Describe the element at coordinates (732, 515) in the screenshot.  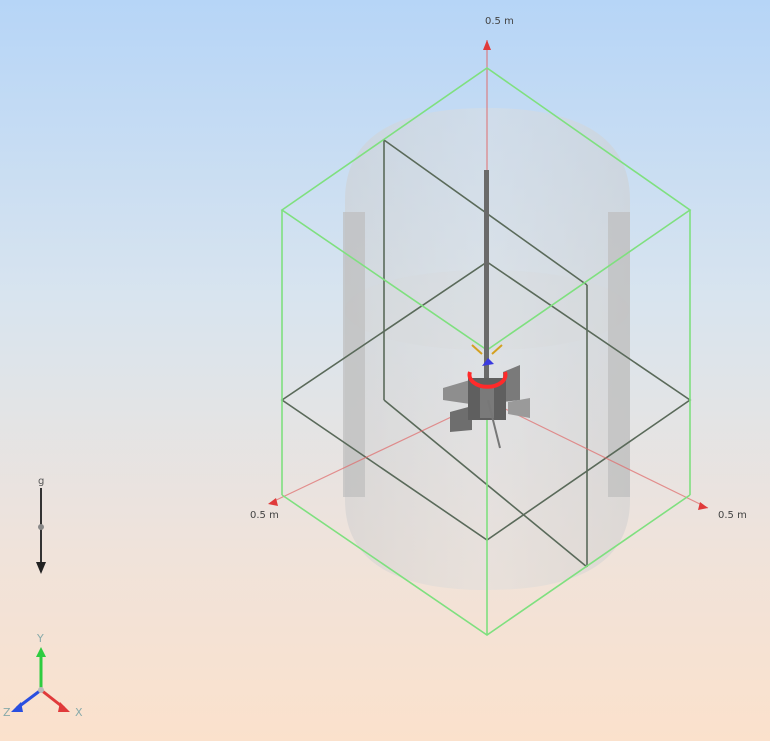
I see `axis-label-right: 0.5 m` at that location.